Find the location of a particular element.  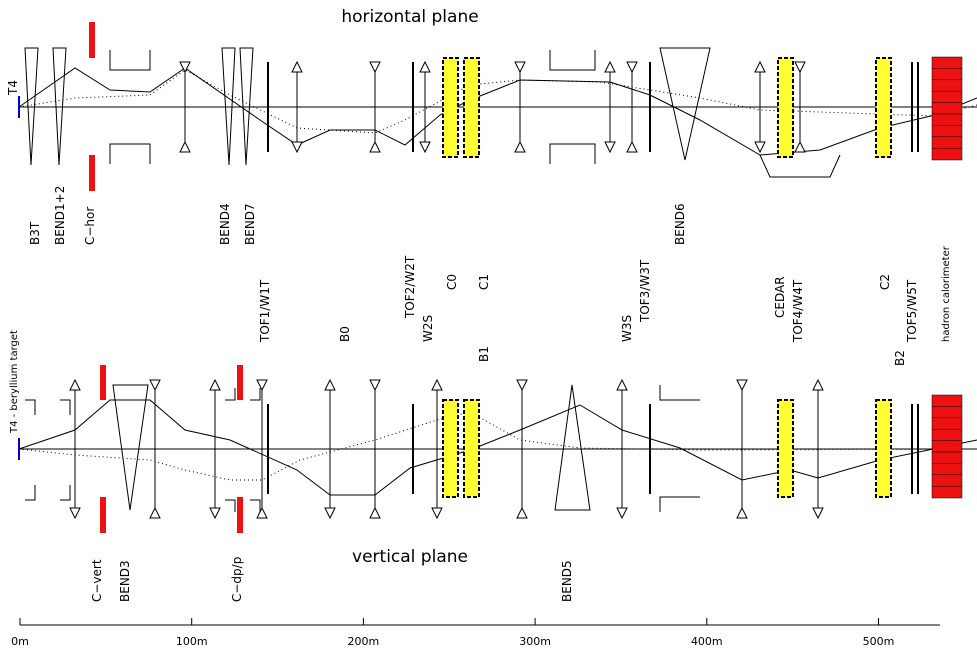

element-label: CEDAR is located at coordinates (780, 297).